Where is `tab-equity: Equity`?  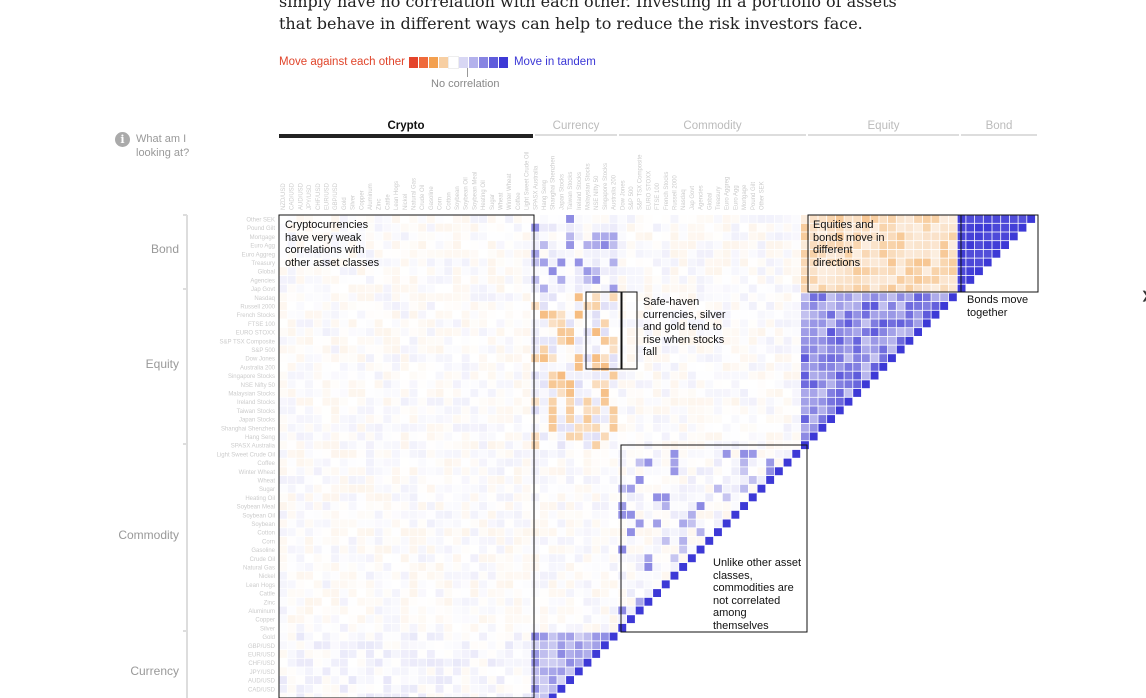 tab-equity: Equity is located at coordinates (883, 130).